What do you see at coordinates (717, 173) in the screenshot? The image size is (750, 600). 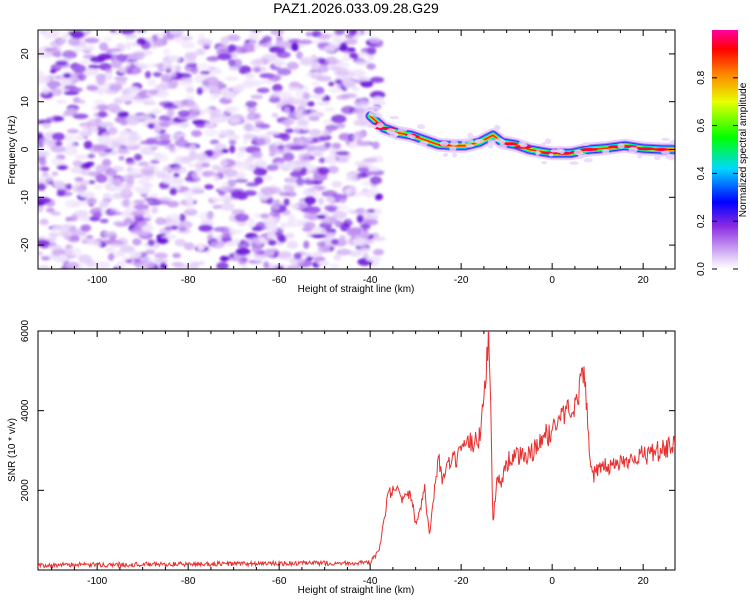 I see `colorbar-ticks: 0.0 0.2 0.4 0.6 0.8` at bounding box center [717, 173].